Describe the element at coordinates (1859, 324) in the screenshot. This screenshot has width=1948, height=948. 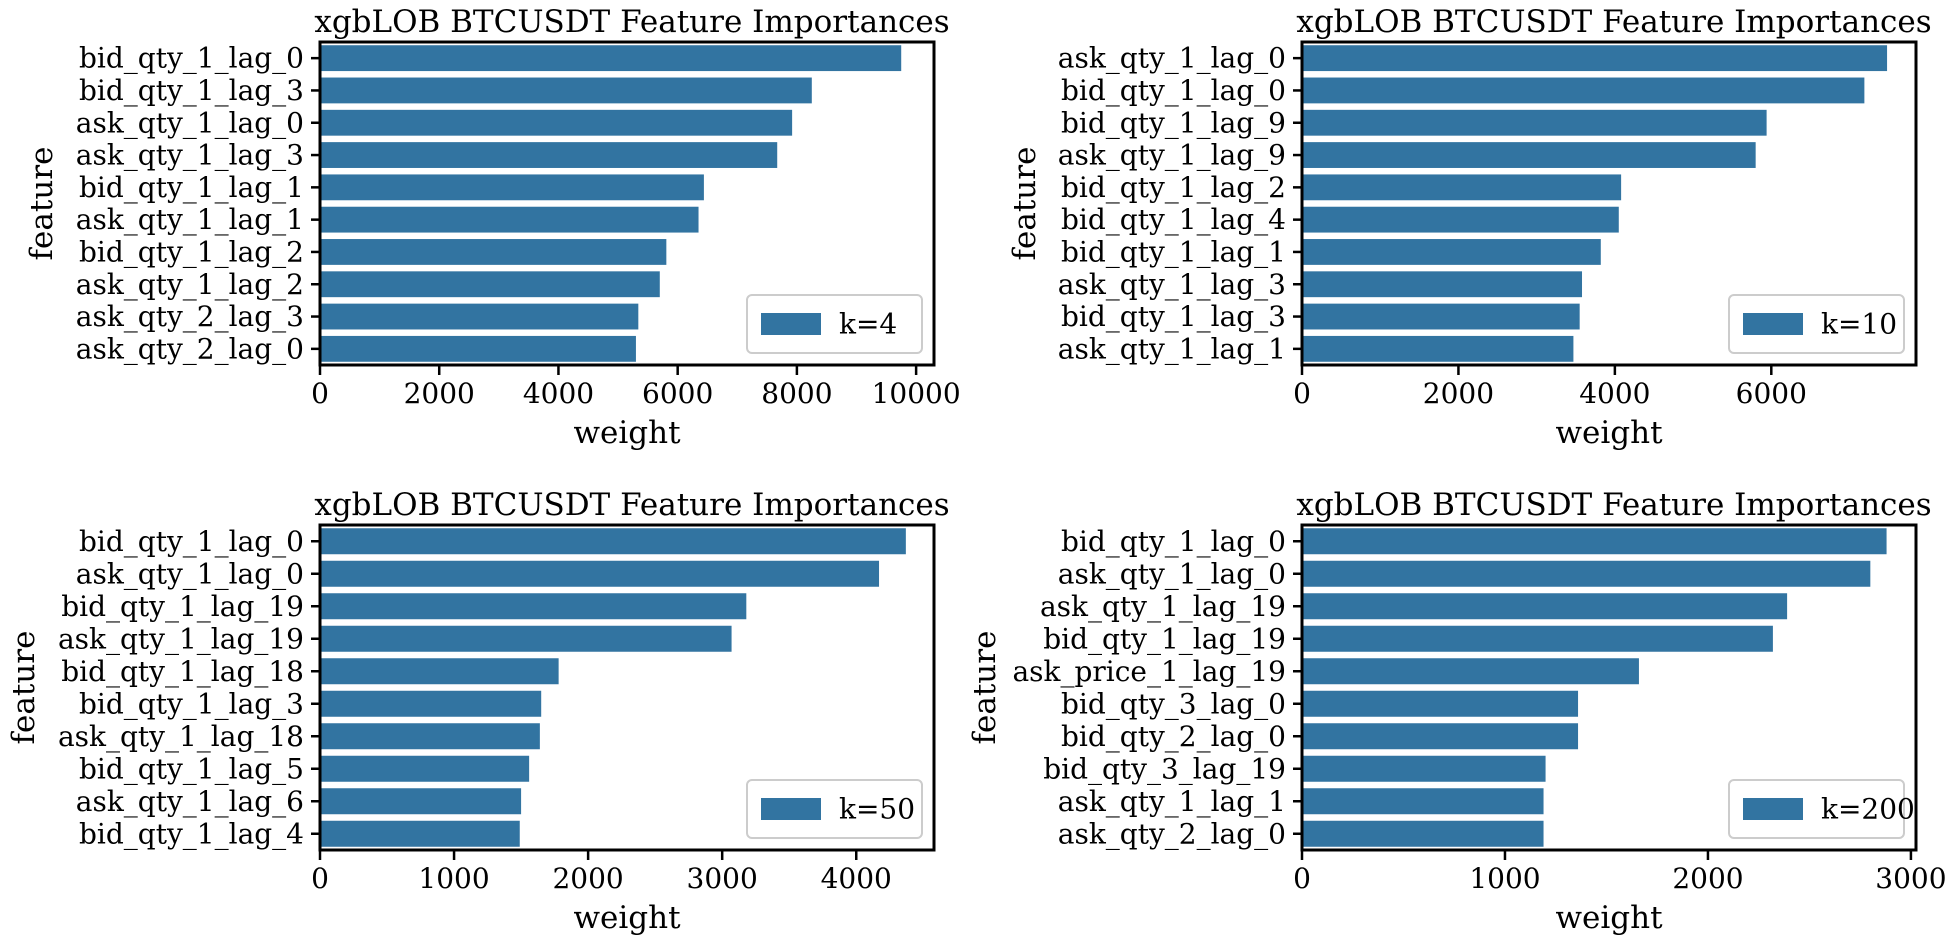
I see `legend-label: k=10` at that location.